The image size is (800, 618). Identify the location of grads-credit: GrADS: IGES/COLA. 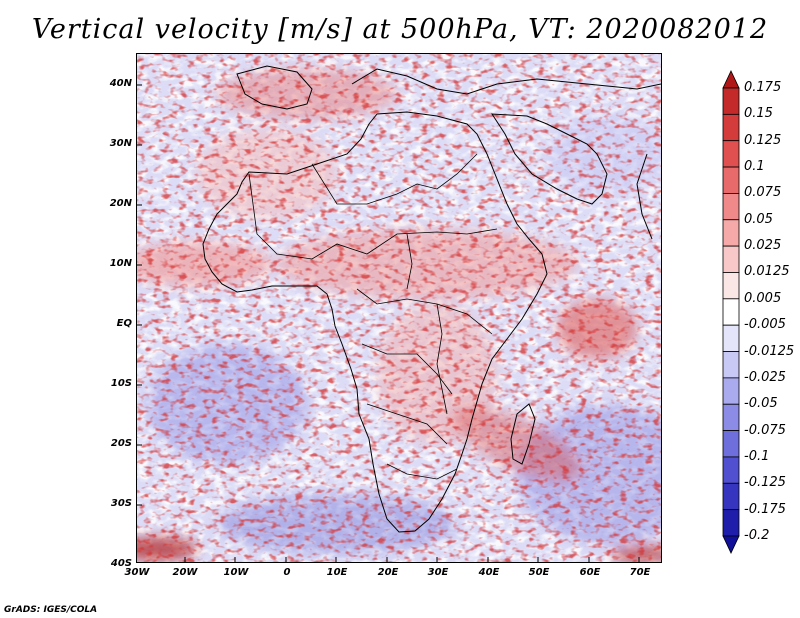
(51, 610).